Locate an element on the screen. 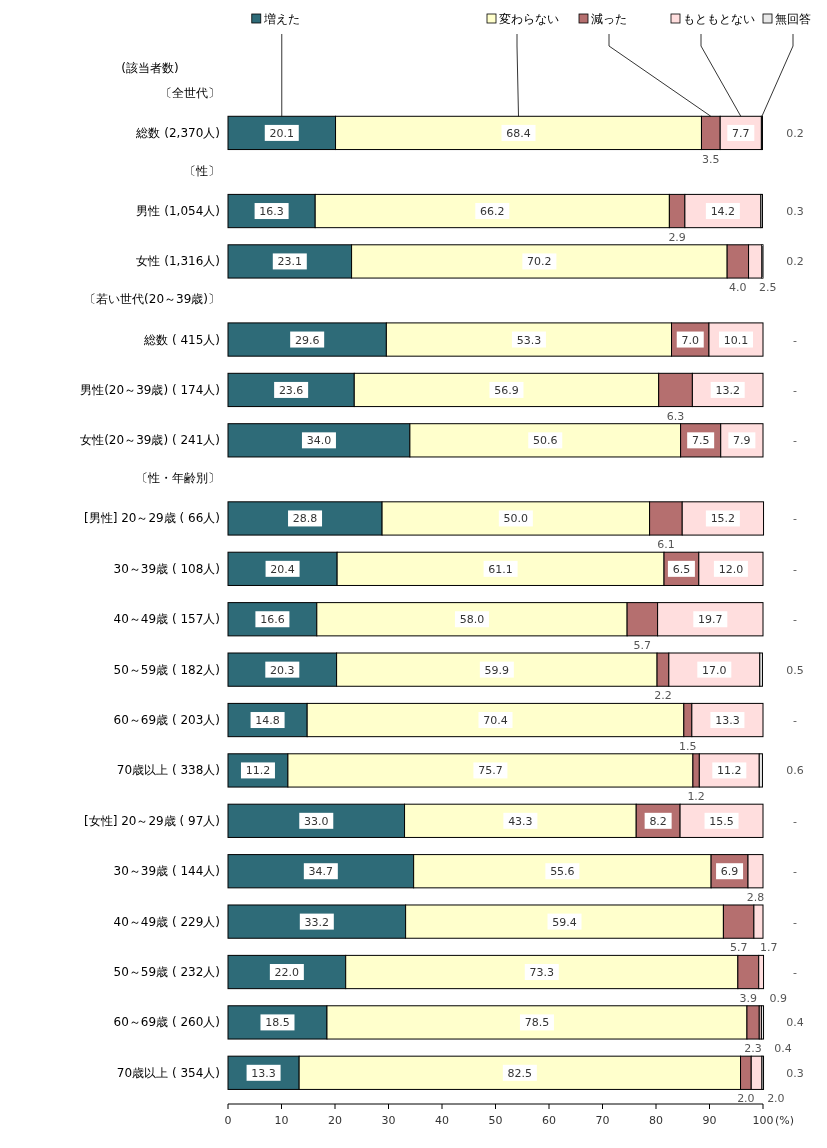 The height and width of the screenshot is (1148, 827). x-tick-label: 10 is located at coordinates (281, 1120).